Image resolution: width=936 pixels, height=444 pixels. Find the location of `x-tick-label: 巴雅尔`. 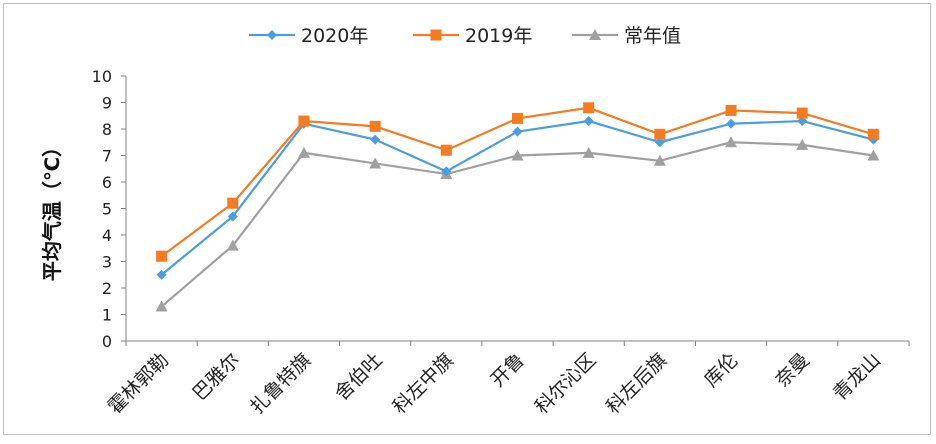

x-tick-label: 巴雅尔 is located at coordinates (216, 377).